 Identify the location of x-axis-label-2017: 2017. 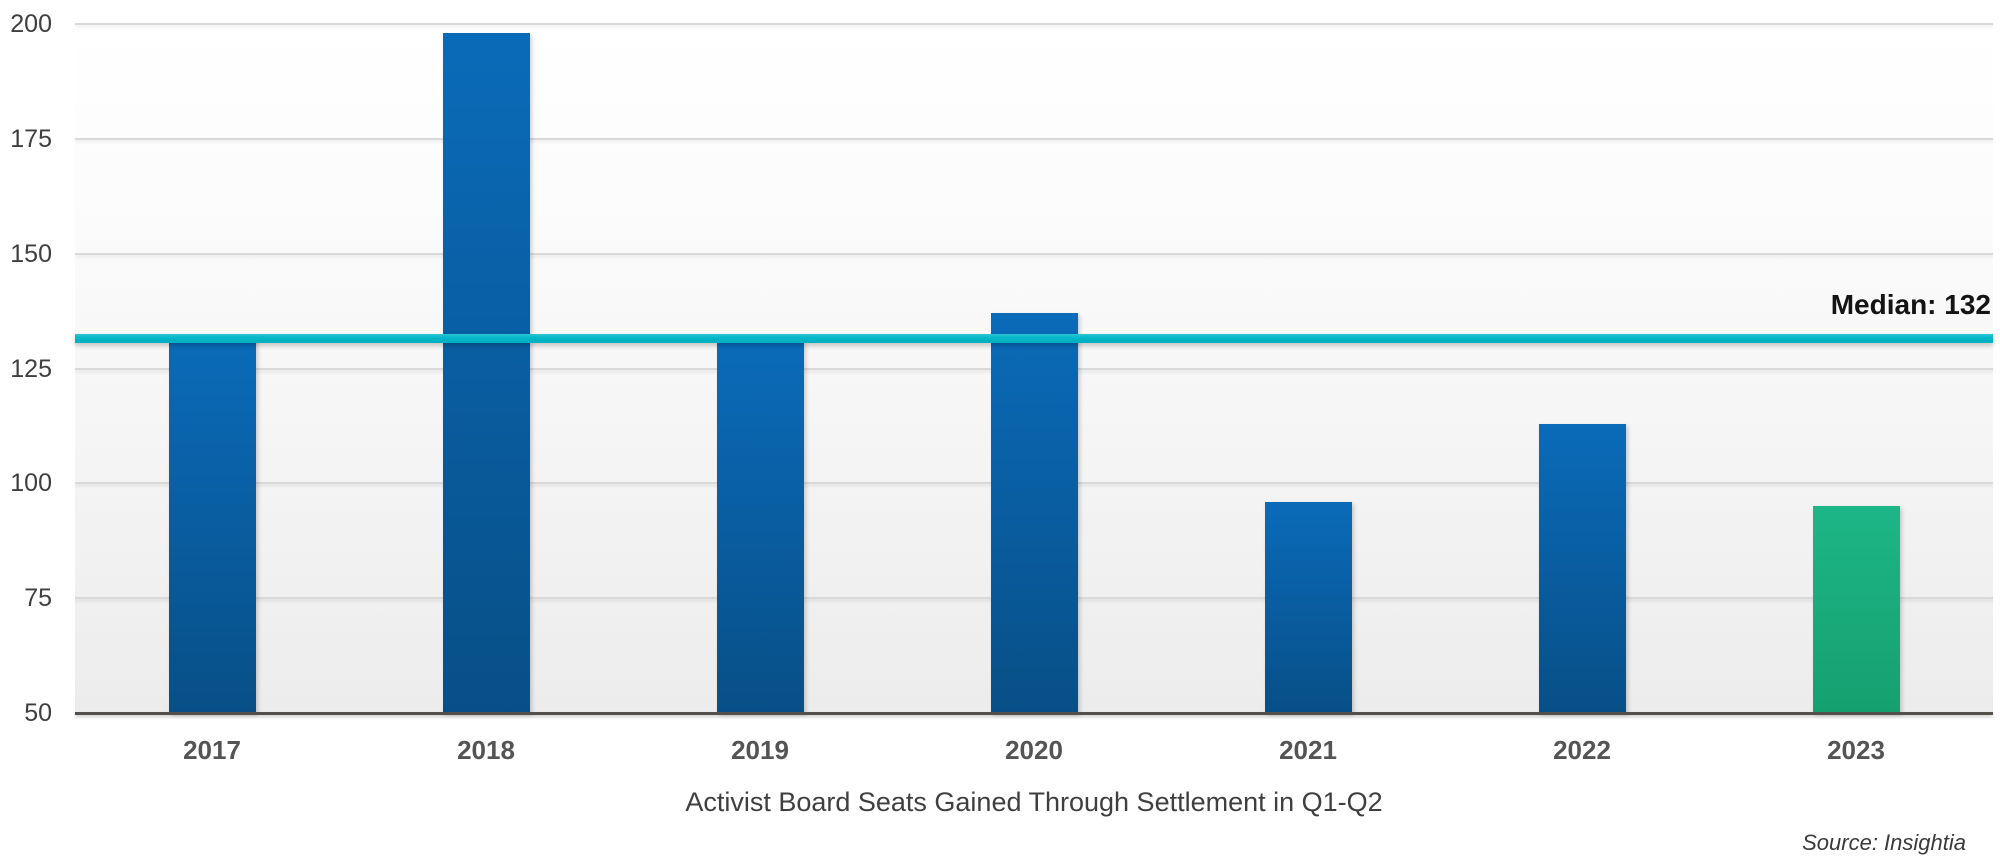
(212, 750).